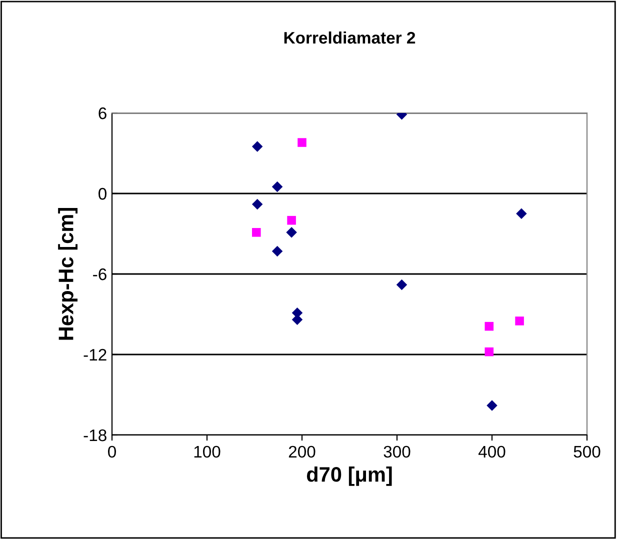 This screenshot has width=617, height=539. What do you see at coordinates (95, 435) in the screenshot?
I see `y-tick-label: -18` at bounding box center [95, 435].